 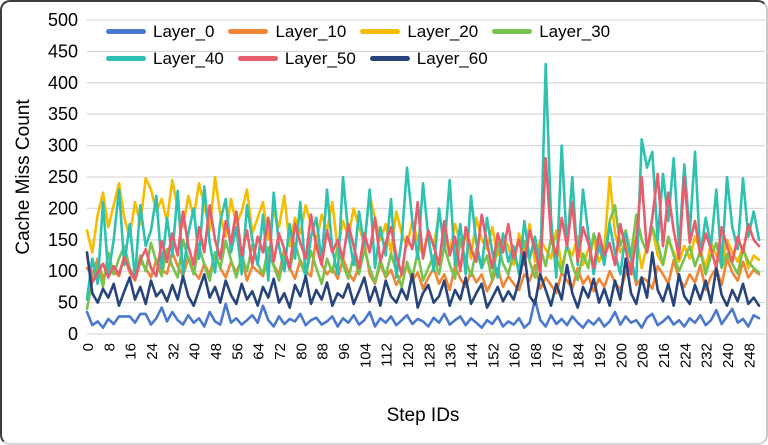 I want to click on x-tick-label: 64, so click(x=259, y=351).